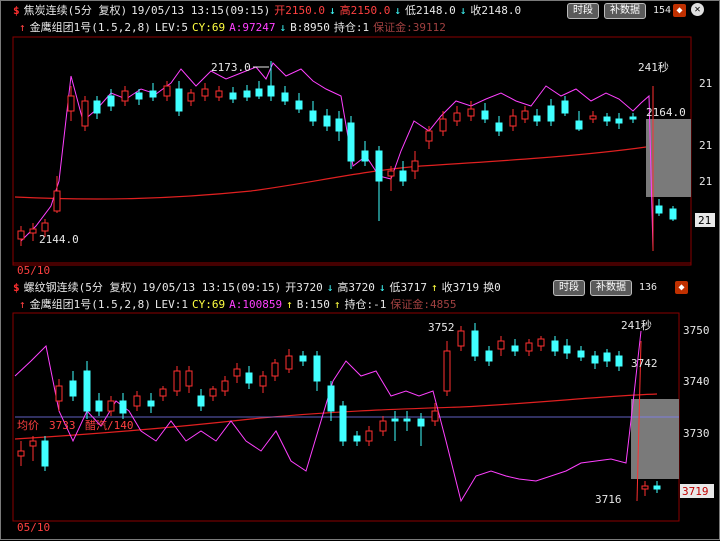 This screenshot has width=720, height=541. I want to click on chart1-period-button: 时段, so click(583, 11).